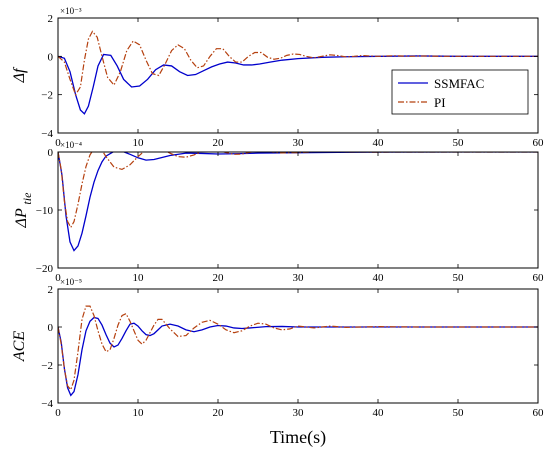 The height and width of the screenshot is (453, 550). Describe the element at coordinates (19, 346) in the screenshot. I see `y-axis-label: ACE` at that location.